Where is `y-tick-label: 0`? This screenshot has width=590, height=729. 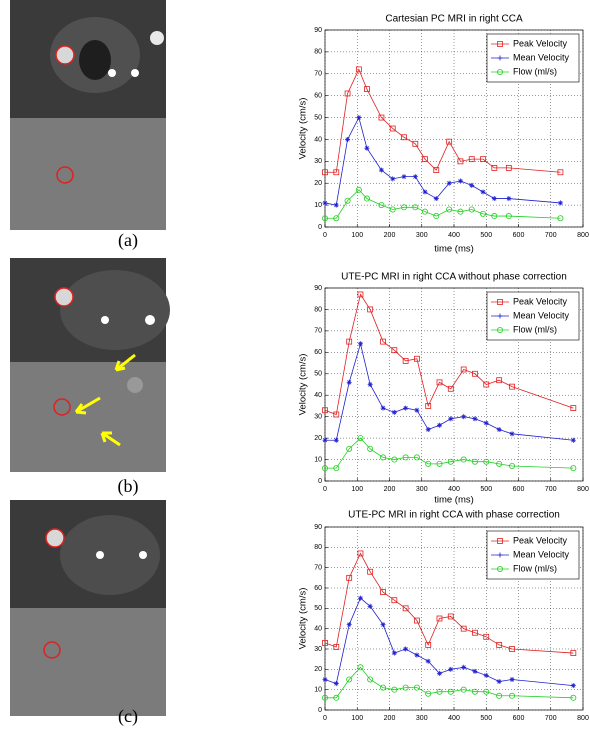 y-tick-label: 0 is located at coordinates (320, 710).